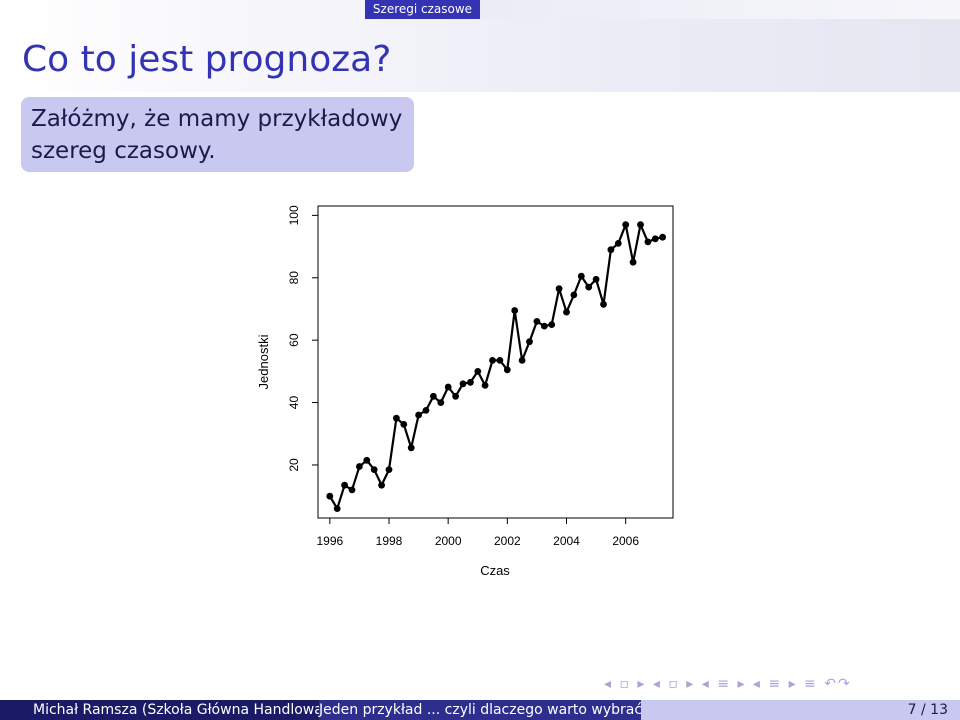  I want to click on frame-title: Co to jest prognoza?, so click(207, 59).